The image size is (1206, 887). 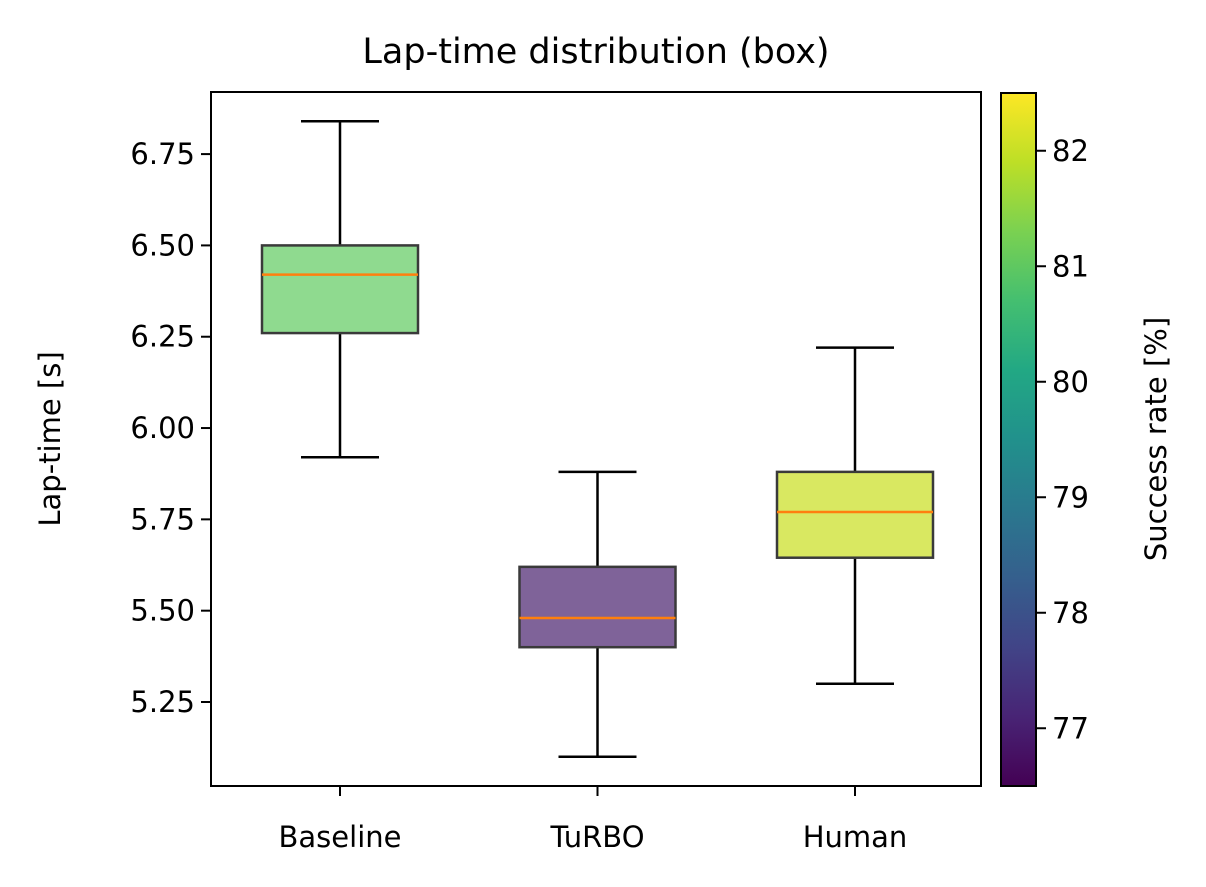 What do you see at coordinates (1156, 439) in the screenshot?
I see `colorbar-label: Success rate [%]` at bounding box center [1156, 439].